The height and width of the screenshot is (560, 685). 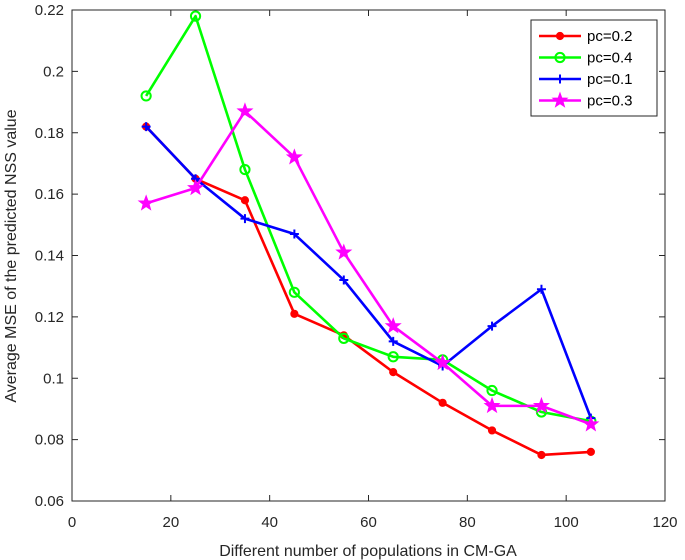 I want to click on y-tick-label: 0.06, so click(x=49, y=501).